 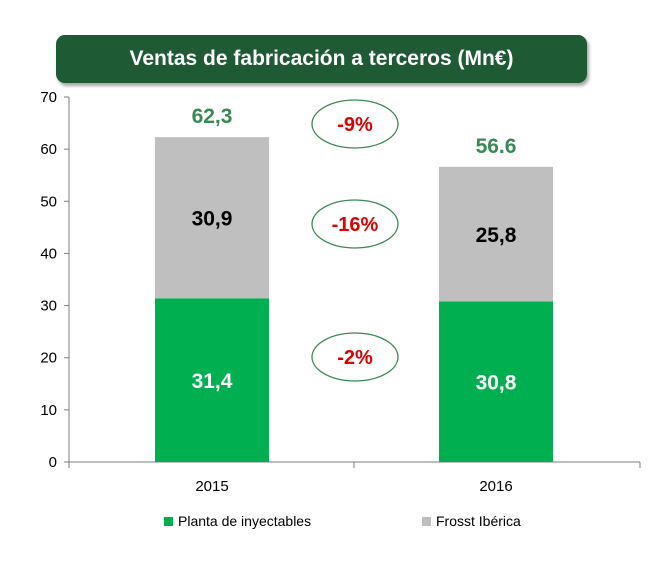 I want to click on y-tick-label: 70, so click(x=48, y=97).